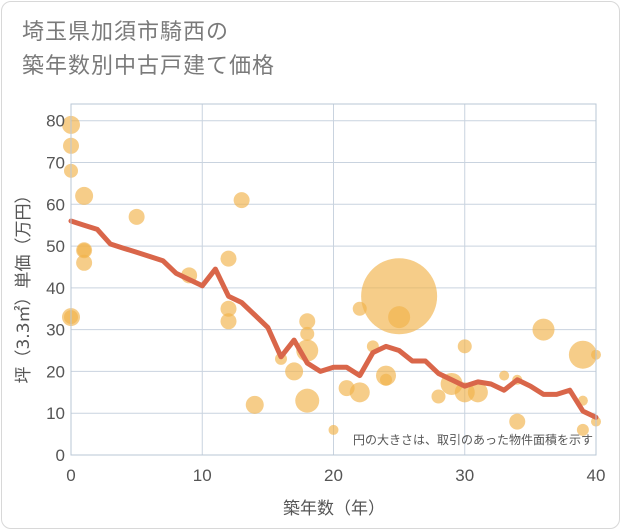  What do you see at coordinates (148, 50) in the screenshot?
I see `chart-title: 埼玉県加須市騎西の 築年数別中古戸建て価格` at bounding box center [148, 50].